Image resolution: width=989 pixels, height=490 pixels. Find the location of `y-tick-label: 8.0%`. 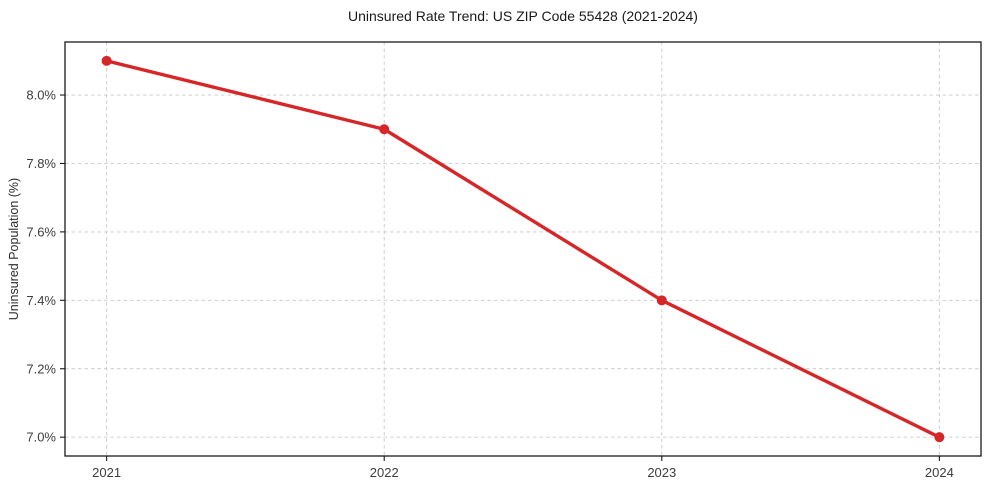

y-tick-label: 8.0% is located at coordinates (41, 95).